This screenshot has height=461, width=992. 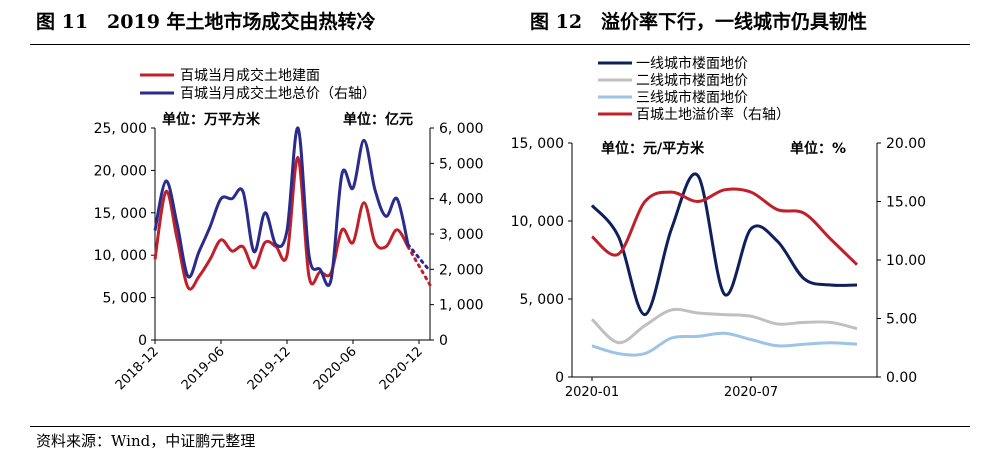 What do you see at coordinates (278, 93) in the screenshot?
I see `legend-label-price: 百城当月成交土地总价（右轴）` at bounding box center [278, 93].